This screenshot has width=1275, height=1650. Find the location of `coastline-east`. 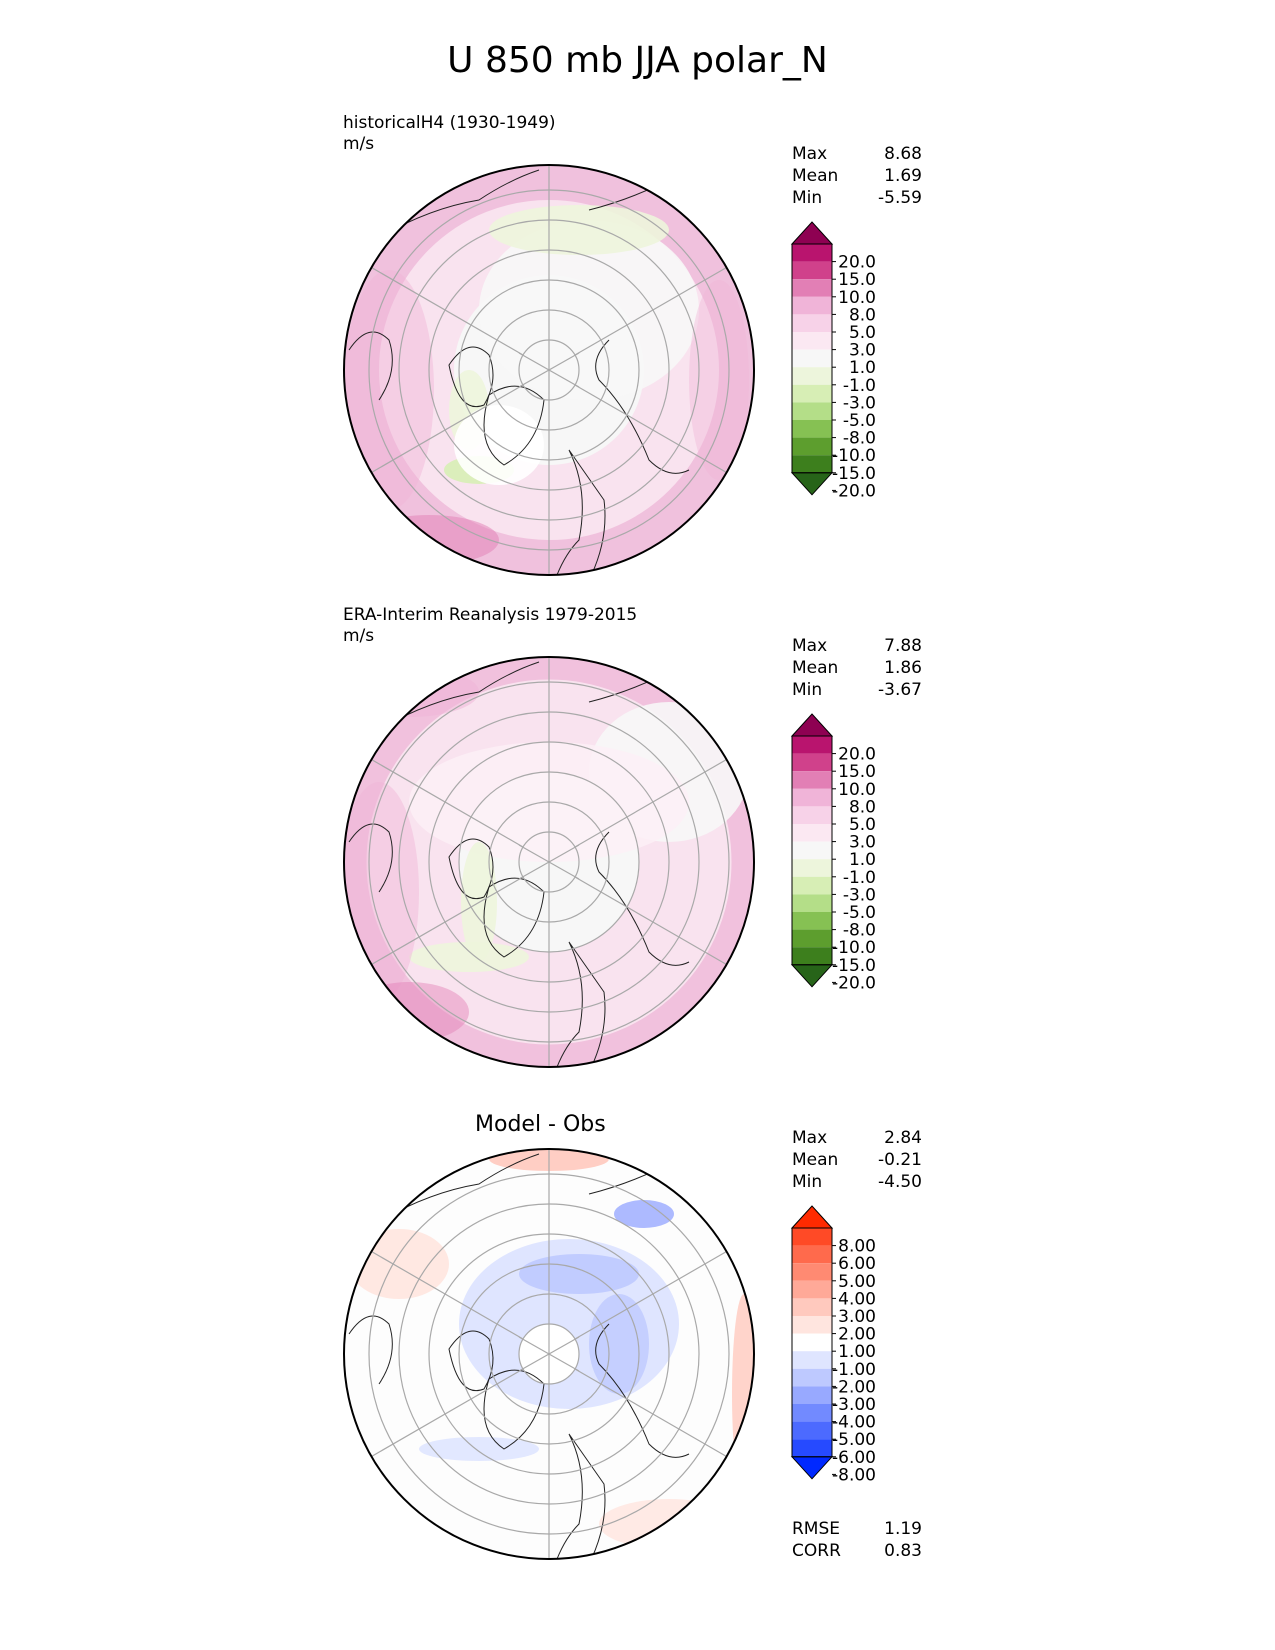

coastline-east is located at coordinates (370, 1350).